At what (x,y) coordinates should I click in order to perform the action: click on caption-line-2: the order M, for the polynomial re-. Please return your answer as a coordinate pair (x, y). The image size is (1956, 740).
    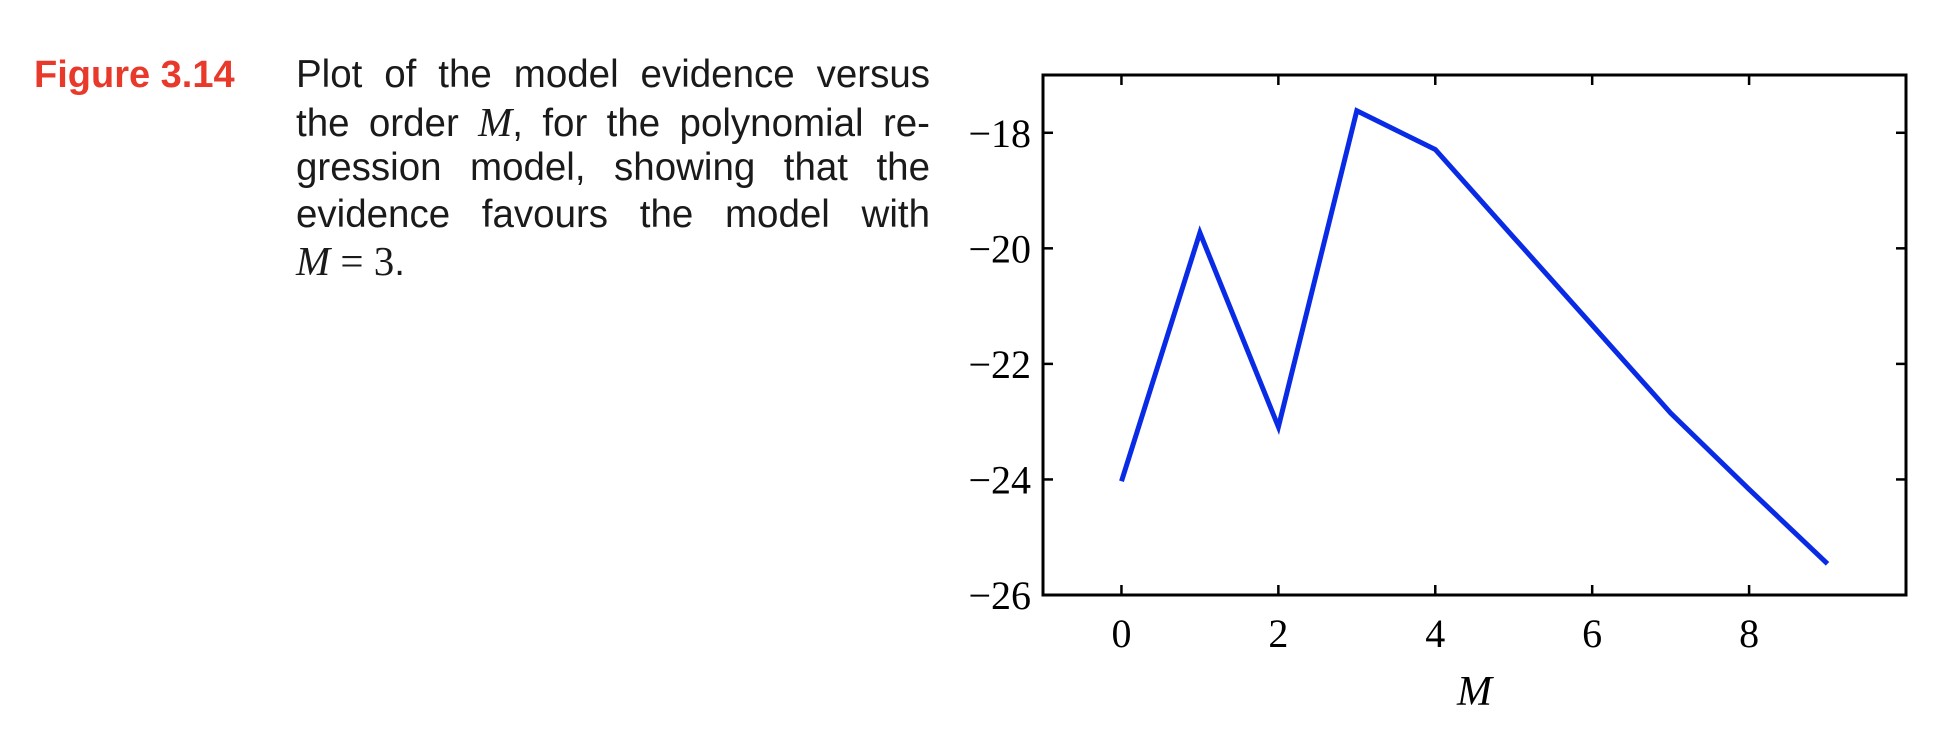
    Looking at the image, I should click on (613, 122).